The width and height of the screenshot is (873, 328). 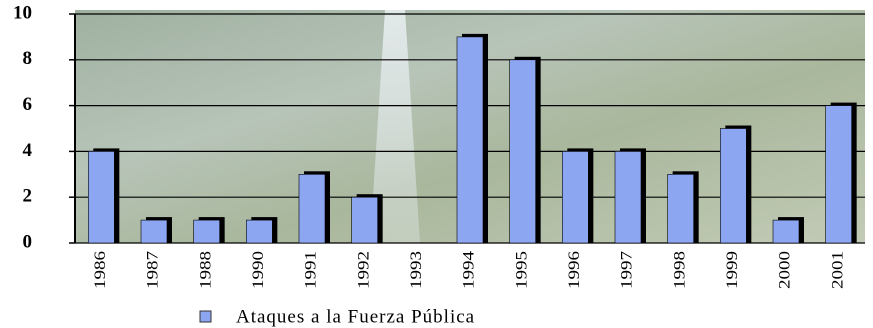 I want to click on x-tick-label: 1986, so click(x=99, y=270).